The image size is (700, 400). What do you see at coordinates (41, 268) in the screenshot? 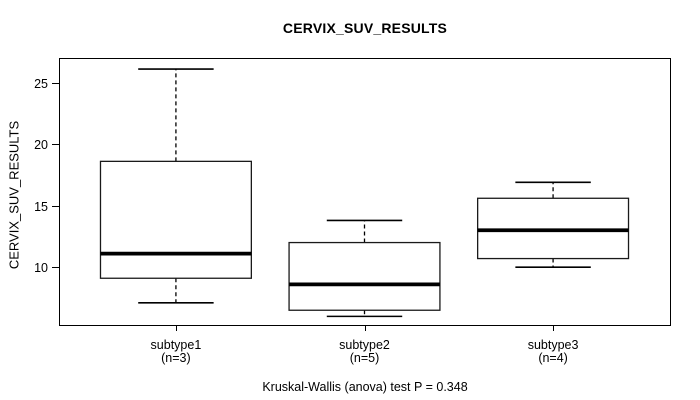
I see `y-axis-tick-label: 10` at bounding box center [41, 268].